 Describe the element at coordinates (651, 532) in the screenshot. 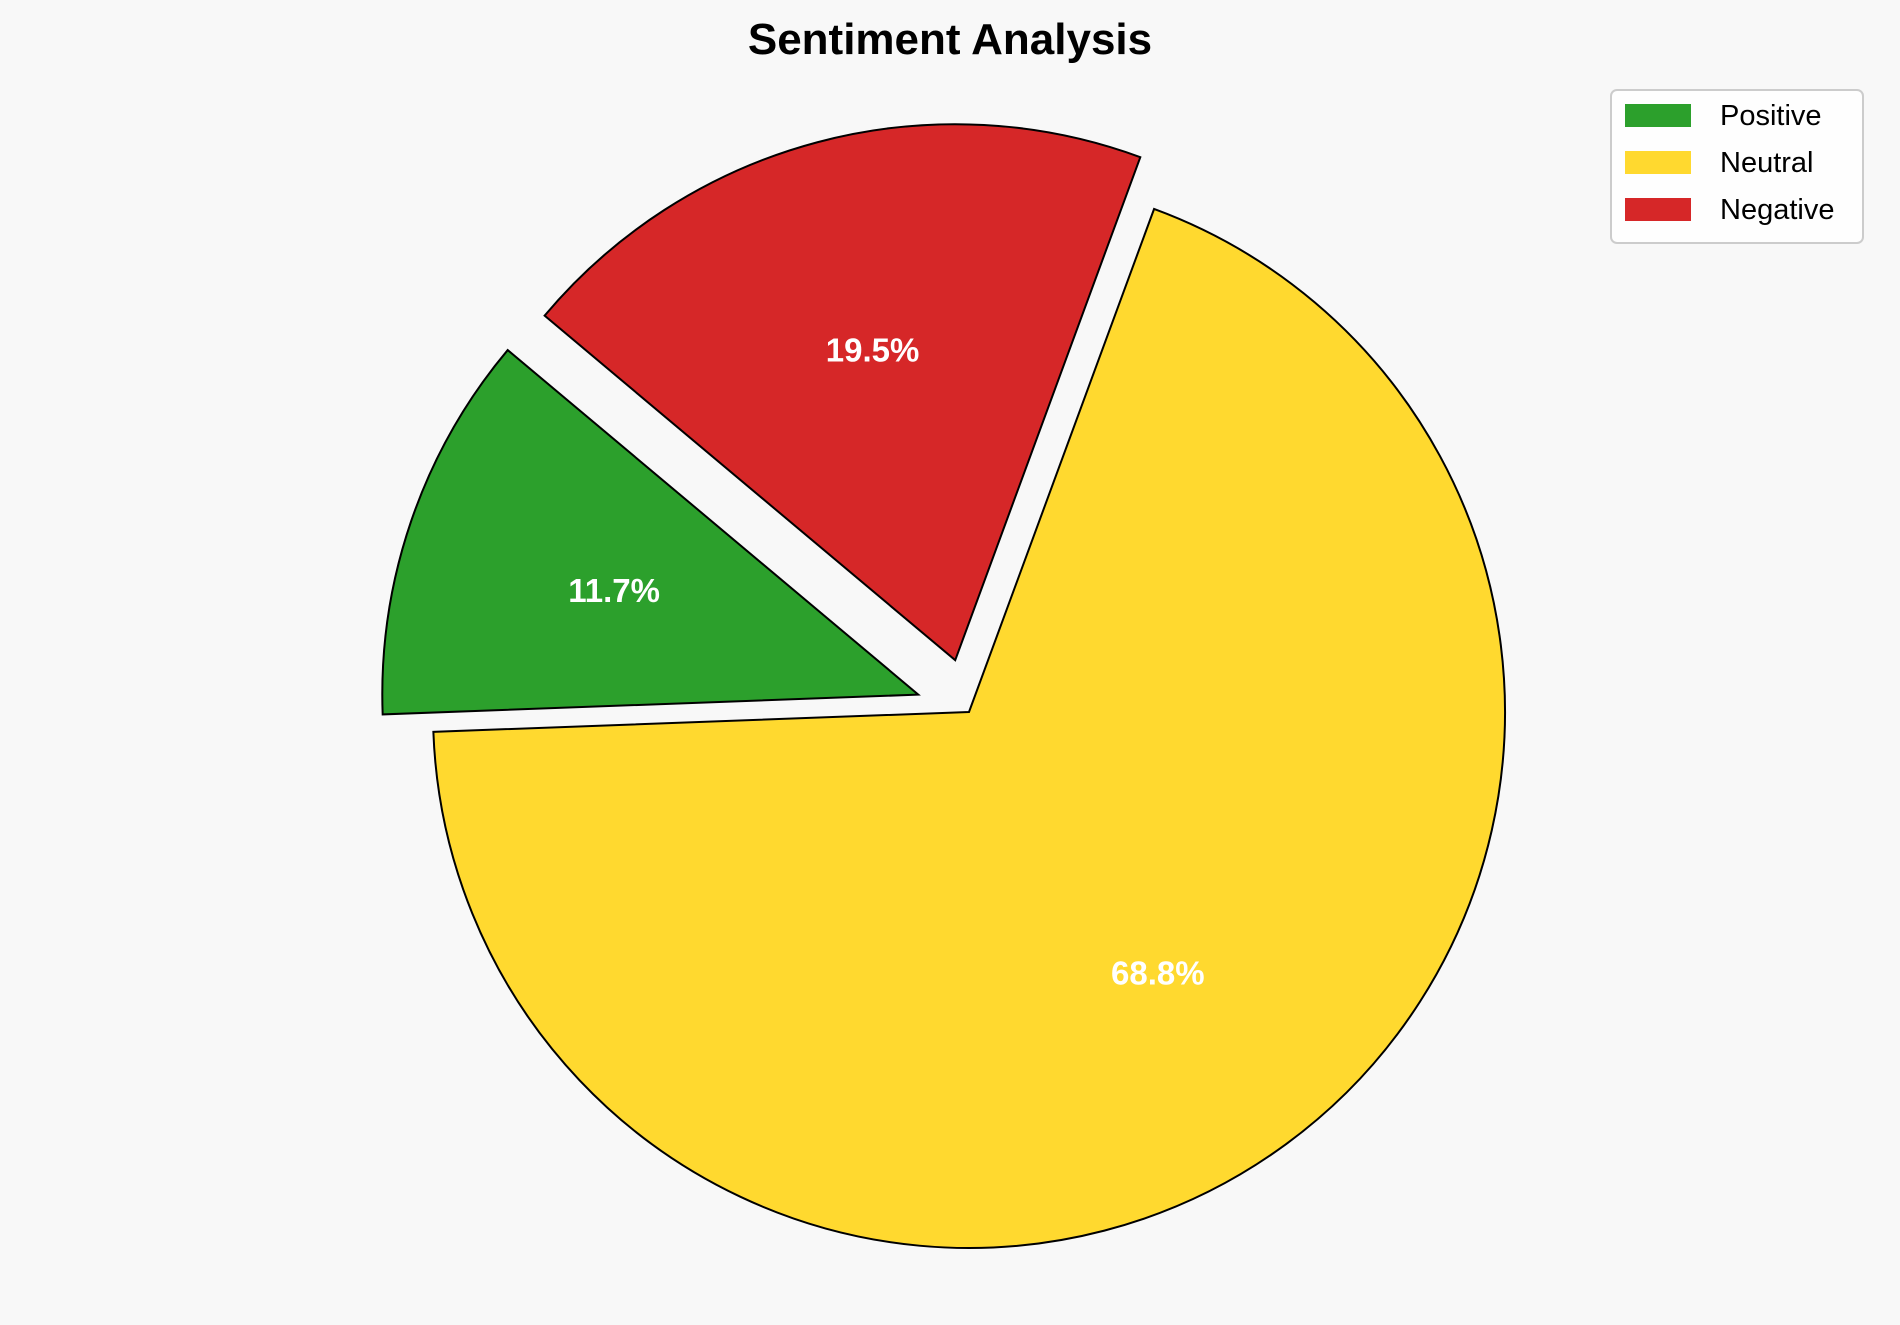

I see `pie-slice-positive` at that location.